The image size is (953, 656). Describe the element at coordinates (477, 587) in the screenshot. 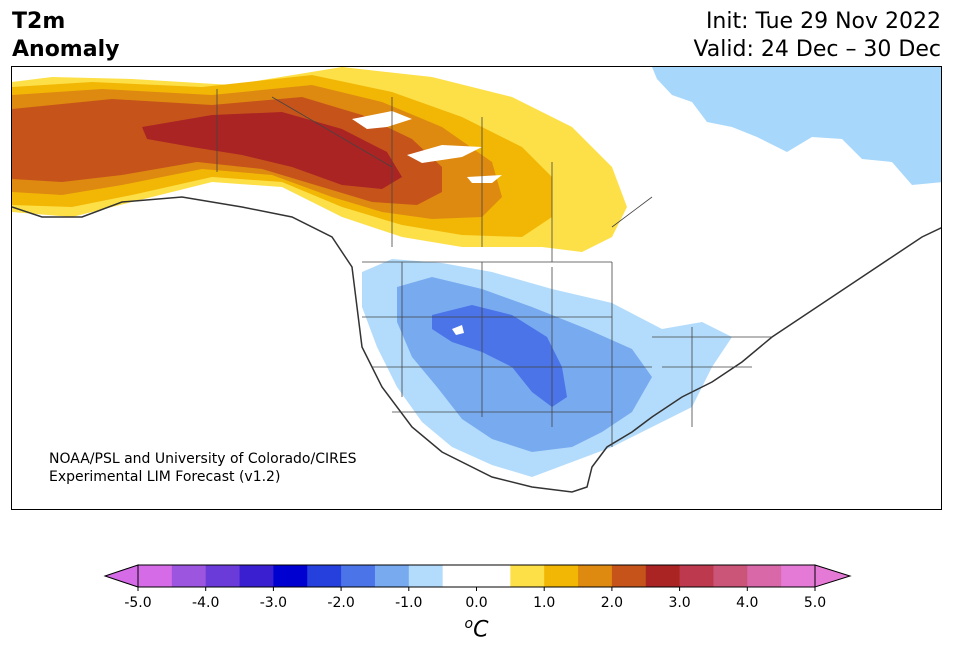

I see `colorbar-svg: -5.0 -4.0 -3.0 -2.0 -1.0 0.0 1.0 2.0 3.0 4.0 5.0` at that location.